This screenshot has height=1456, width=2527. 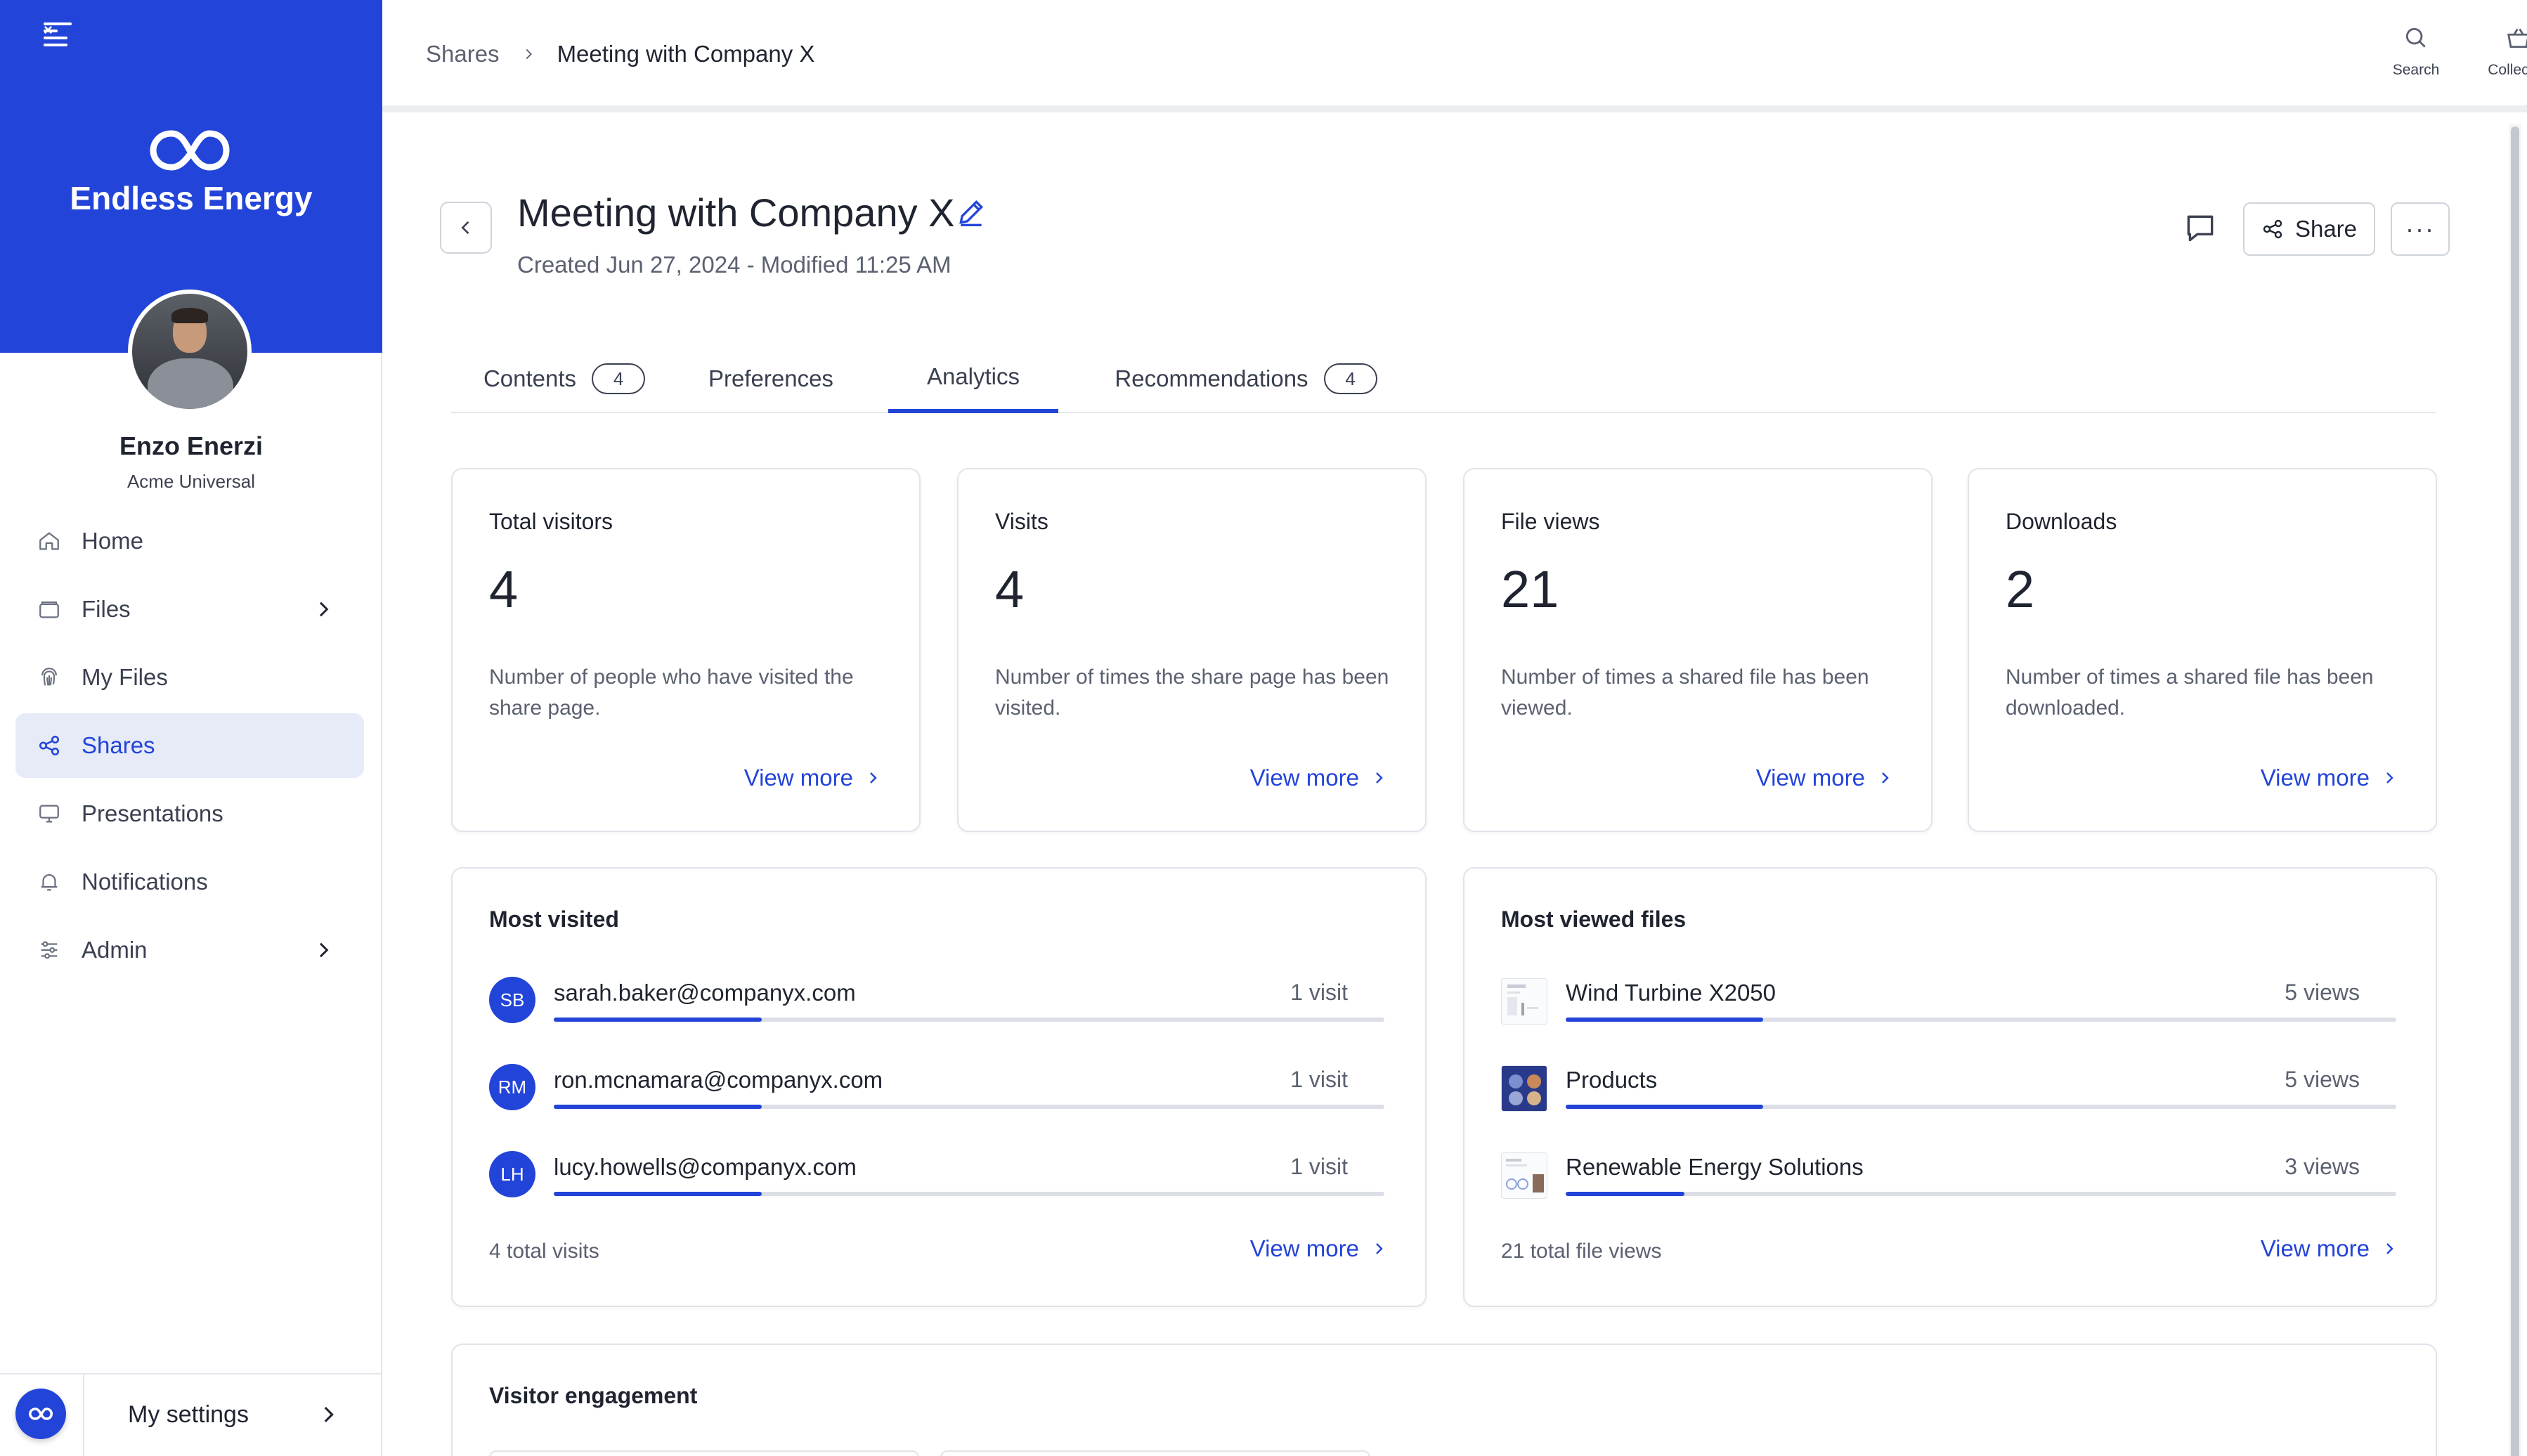 I want to click on more-icon: ···, so click(x=2420, y=229).